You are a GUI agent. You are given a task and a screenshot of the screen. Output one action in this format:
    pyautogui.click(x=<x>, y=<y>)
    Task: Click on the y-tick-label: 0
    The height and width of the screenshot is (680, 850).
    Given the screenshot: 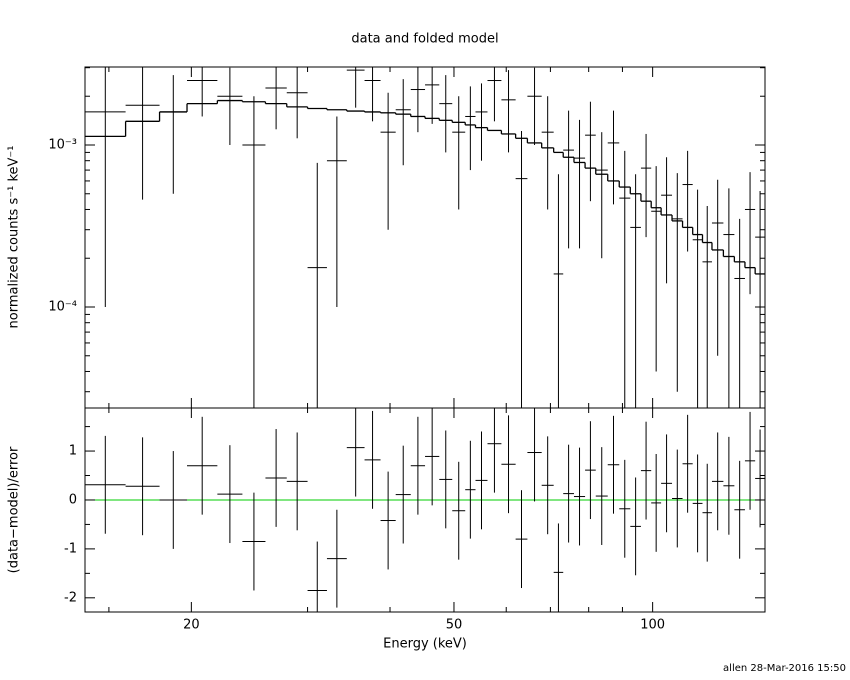 What is the action you would take?
    pyautogui.click(x=73, y=499)
    